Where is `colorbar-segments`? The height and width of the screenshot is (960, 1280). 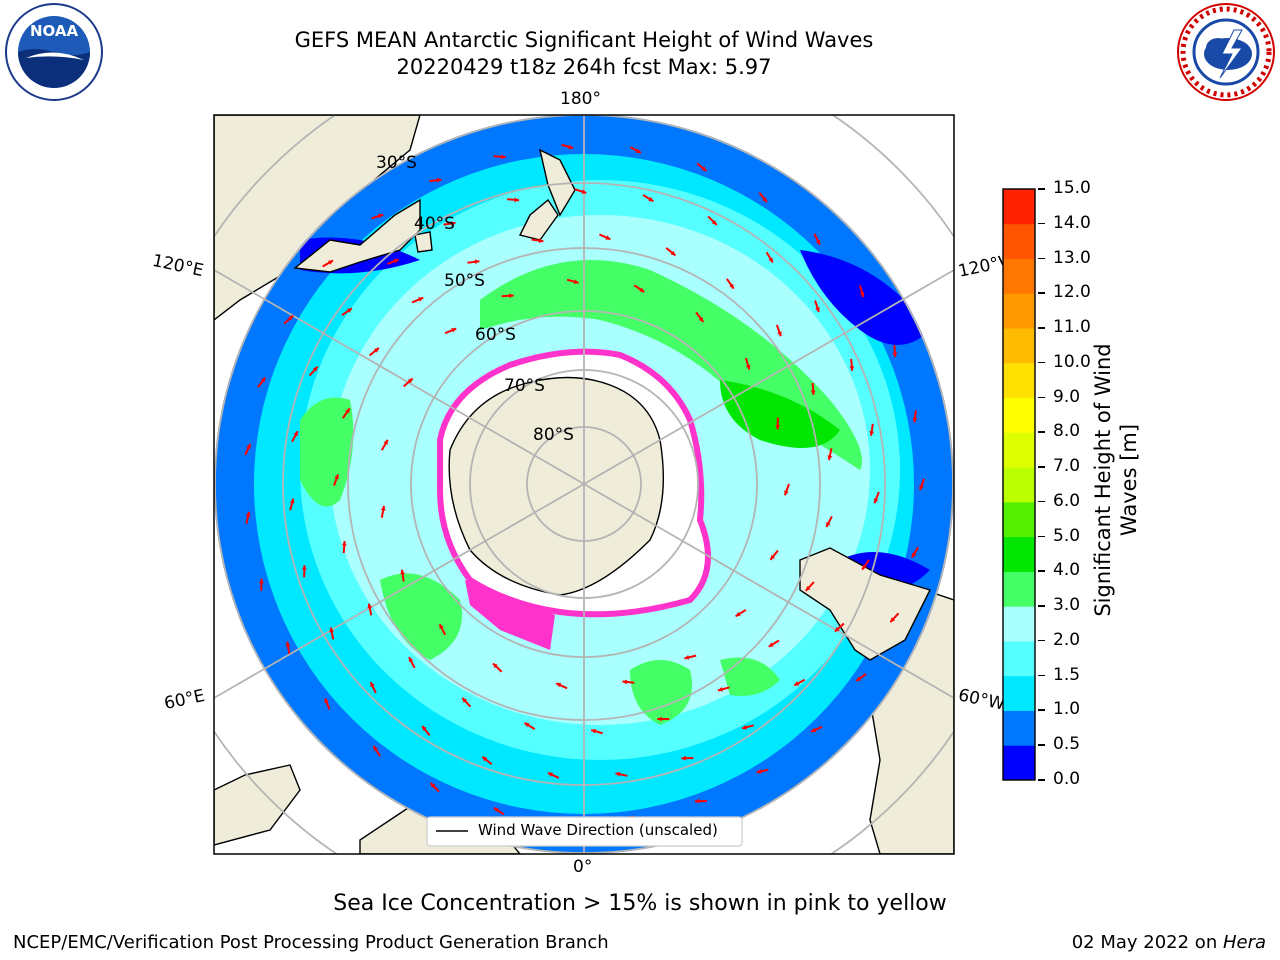 colorbar-segments is located at coordinates (1019, 485).